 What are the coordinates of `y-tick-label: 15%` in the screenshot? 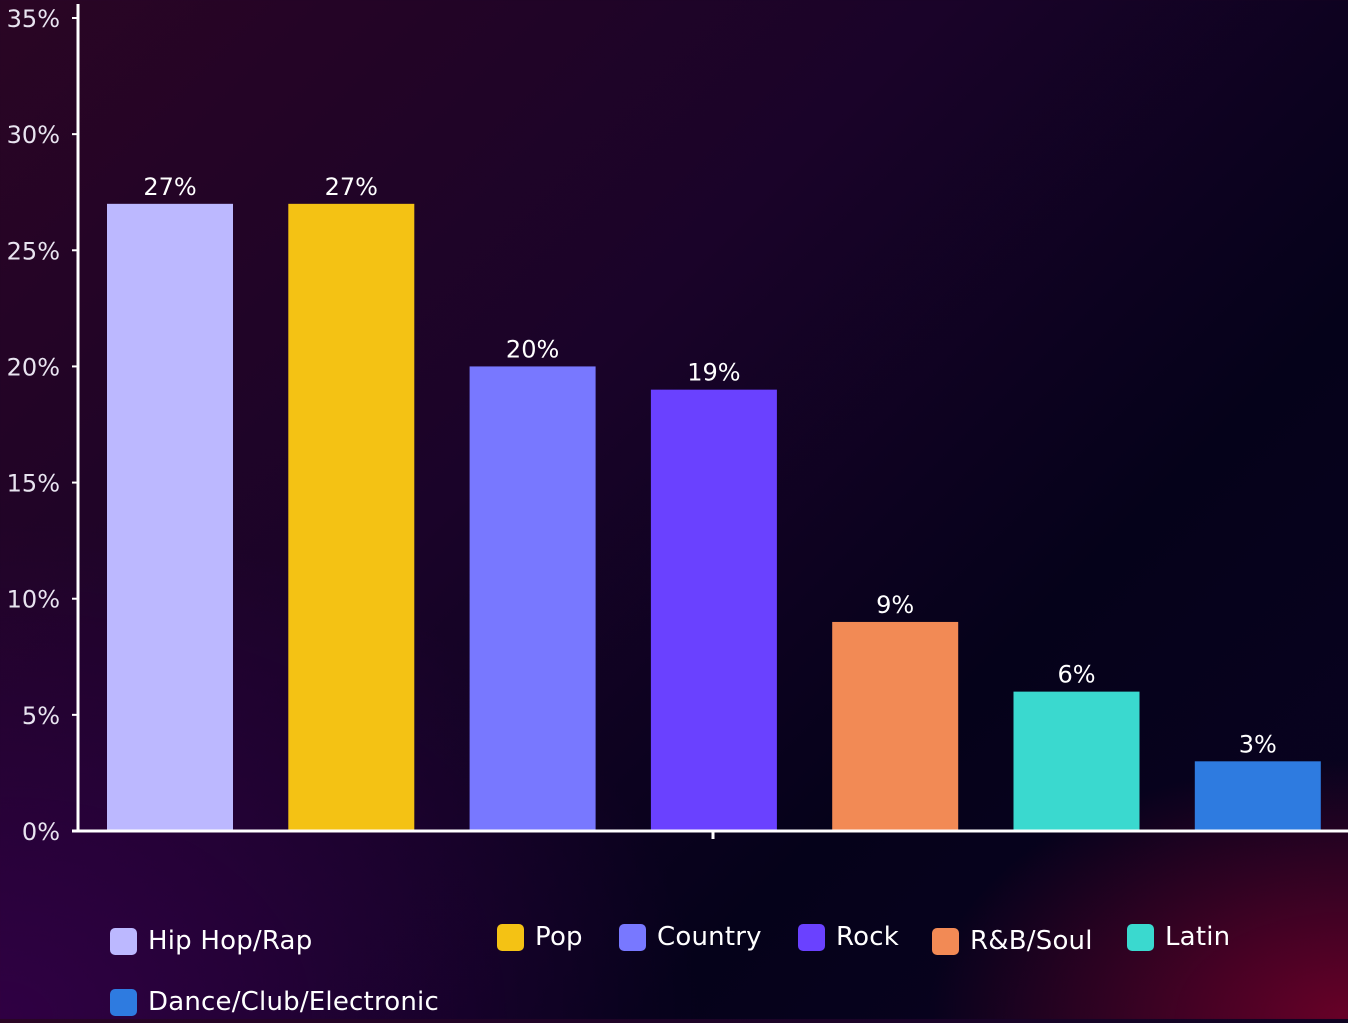 It's located at (33, 484).